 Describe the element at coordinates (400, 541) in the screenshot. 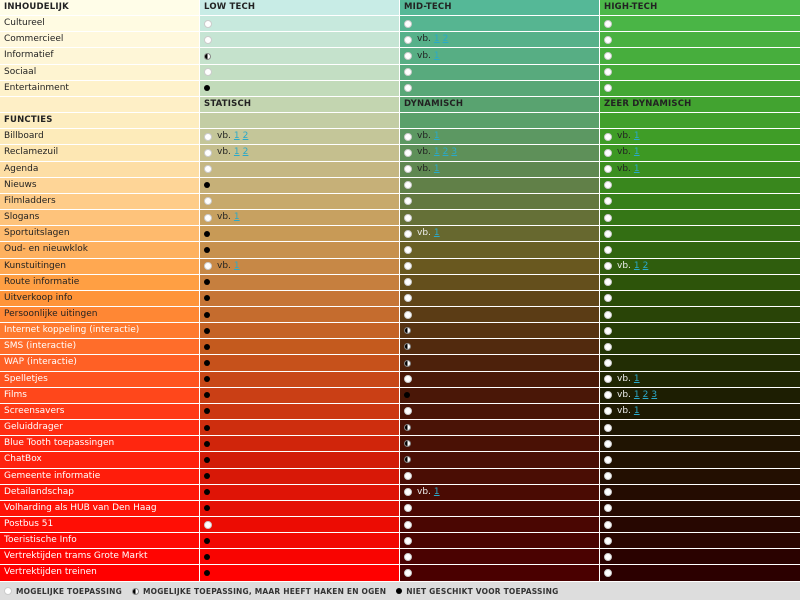

I see `table-row: Toeristische Info` at that location.